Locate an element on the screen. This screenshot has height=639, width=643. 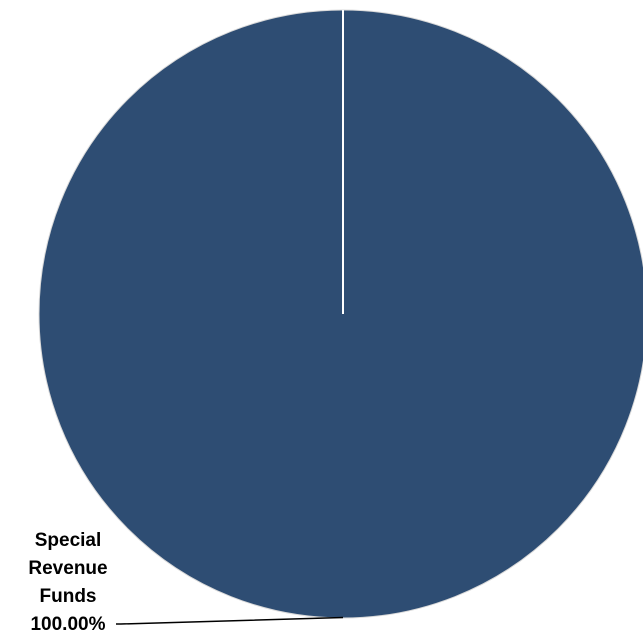
data-label-category: Revenue is located at coordinates (67, 568).